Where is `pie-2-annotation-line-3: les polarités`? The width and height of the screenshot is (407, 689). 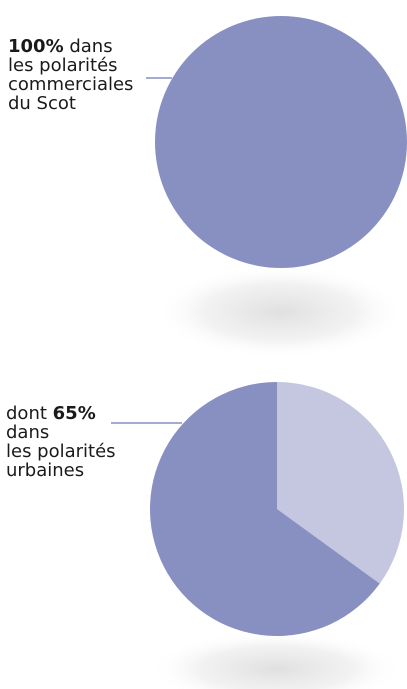 pie-2-annotation-line-3: les polarités is located at coordinates (61, 451).